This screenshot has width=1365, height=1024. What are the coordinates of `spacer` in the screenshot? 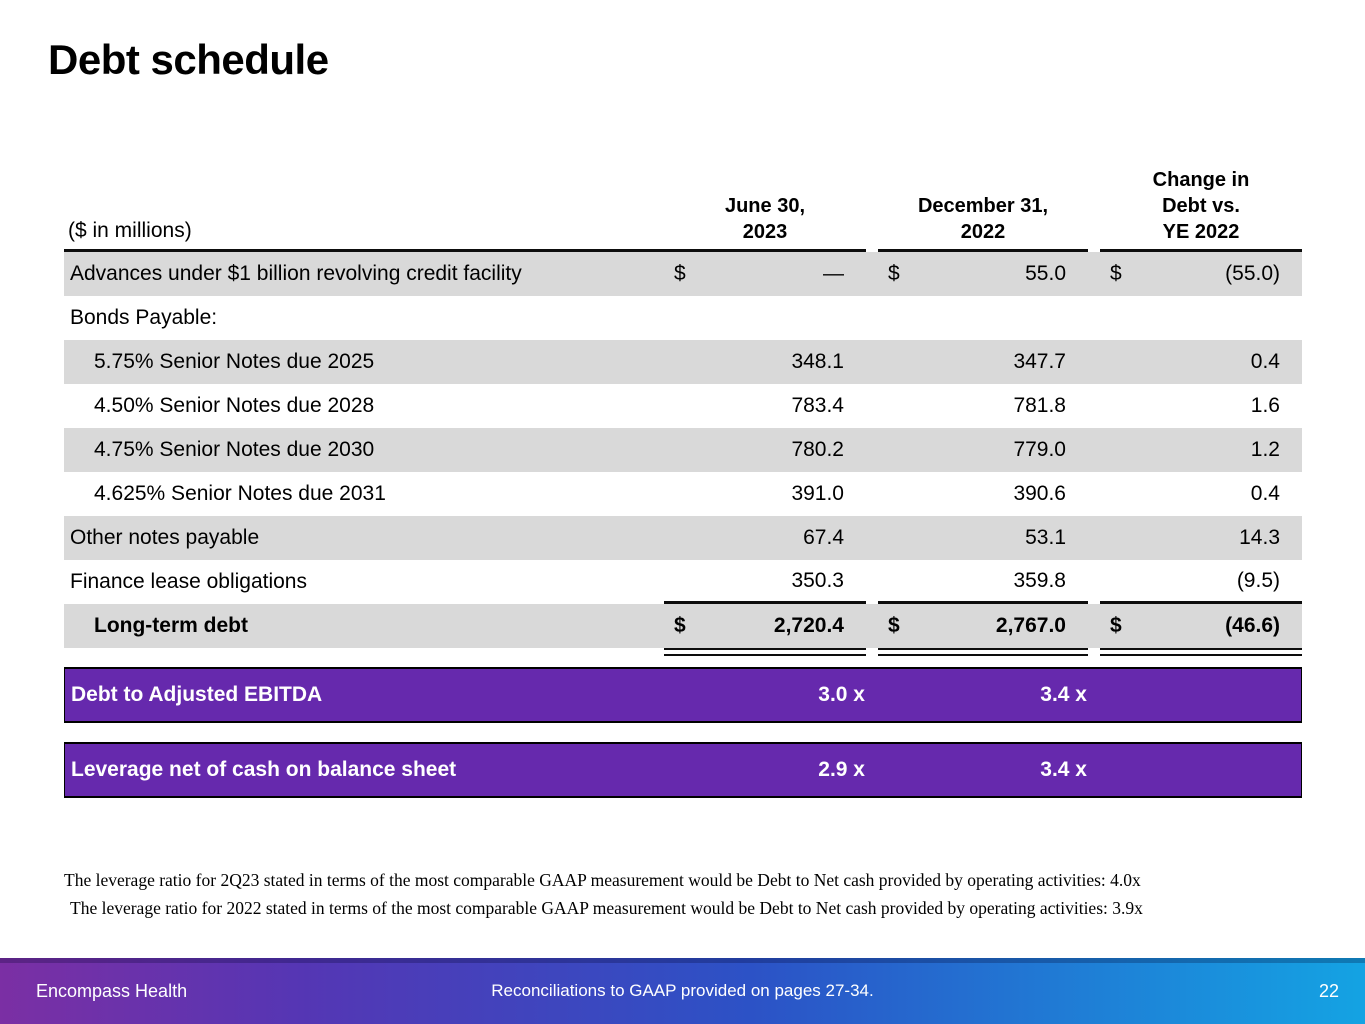 It's located at (364, 653).